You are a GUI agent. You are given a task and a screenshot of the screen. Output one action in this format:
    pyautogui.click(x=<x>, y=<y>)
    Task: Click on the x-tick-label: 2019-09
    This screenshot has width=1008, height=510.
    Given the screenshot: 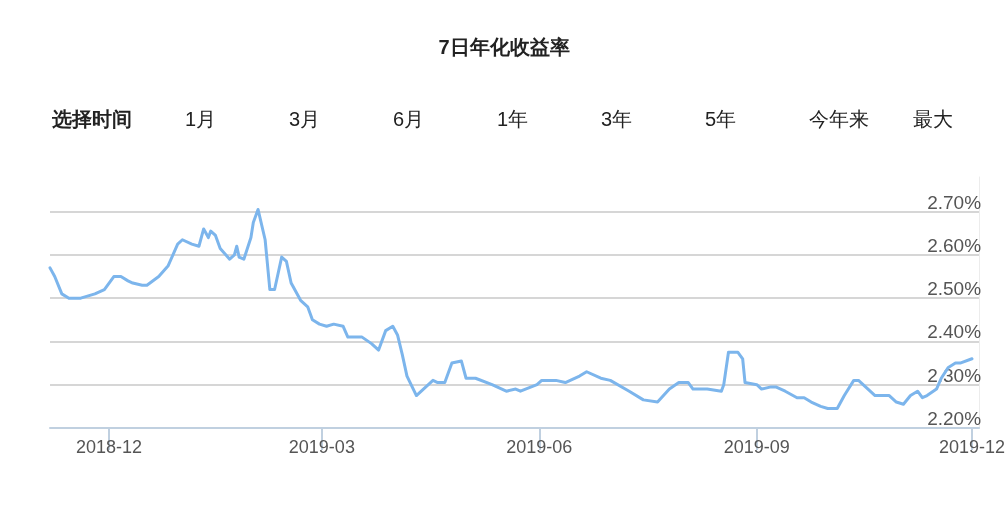 What is the action you would take?
    pyautogui.click(x=756, y=447)
    